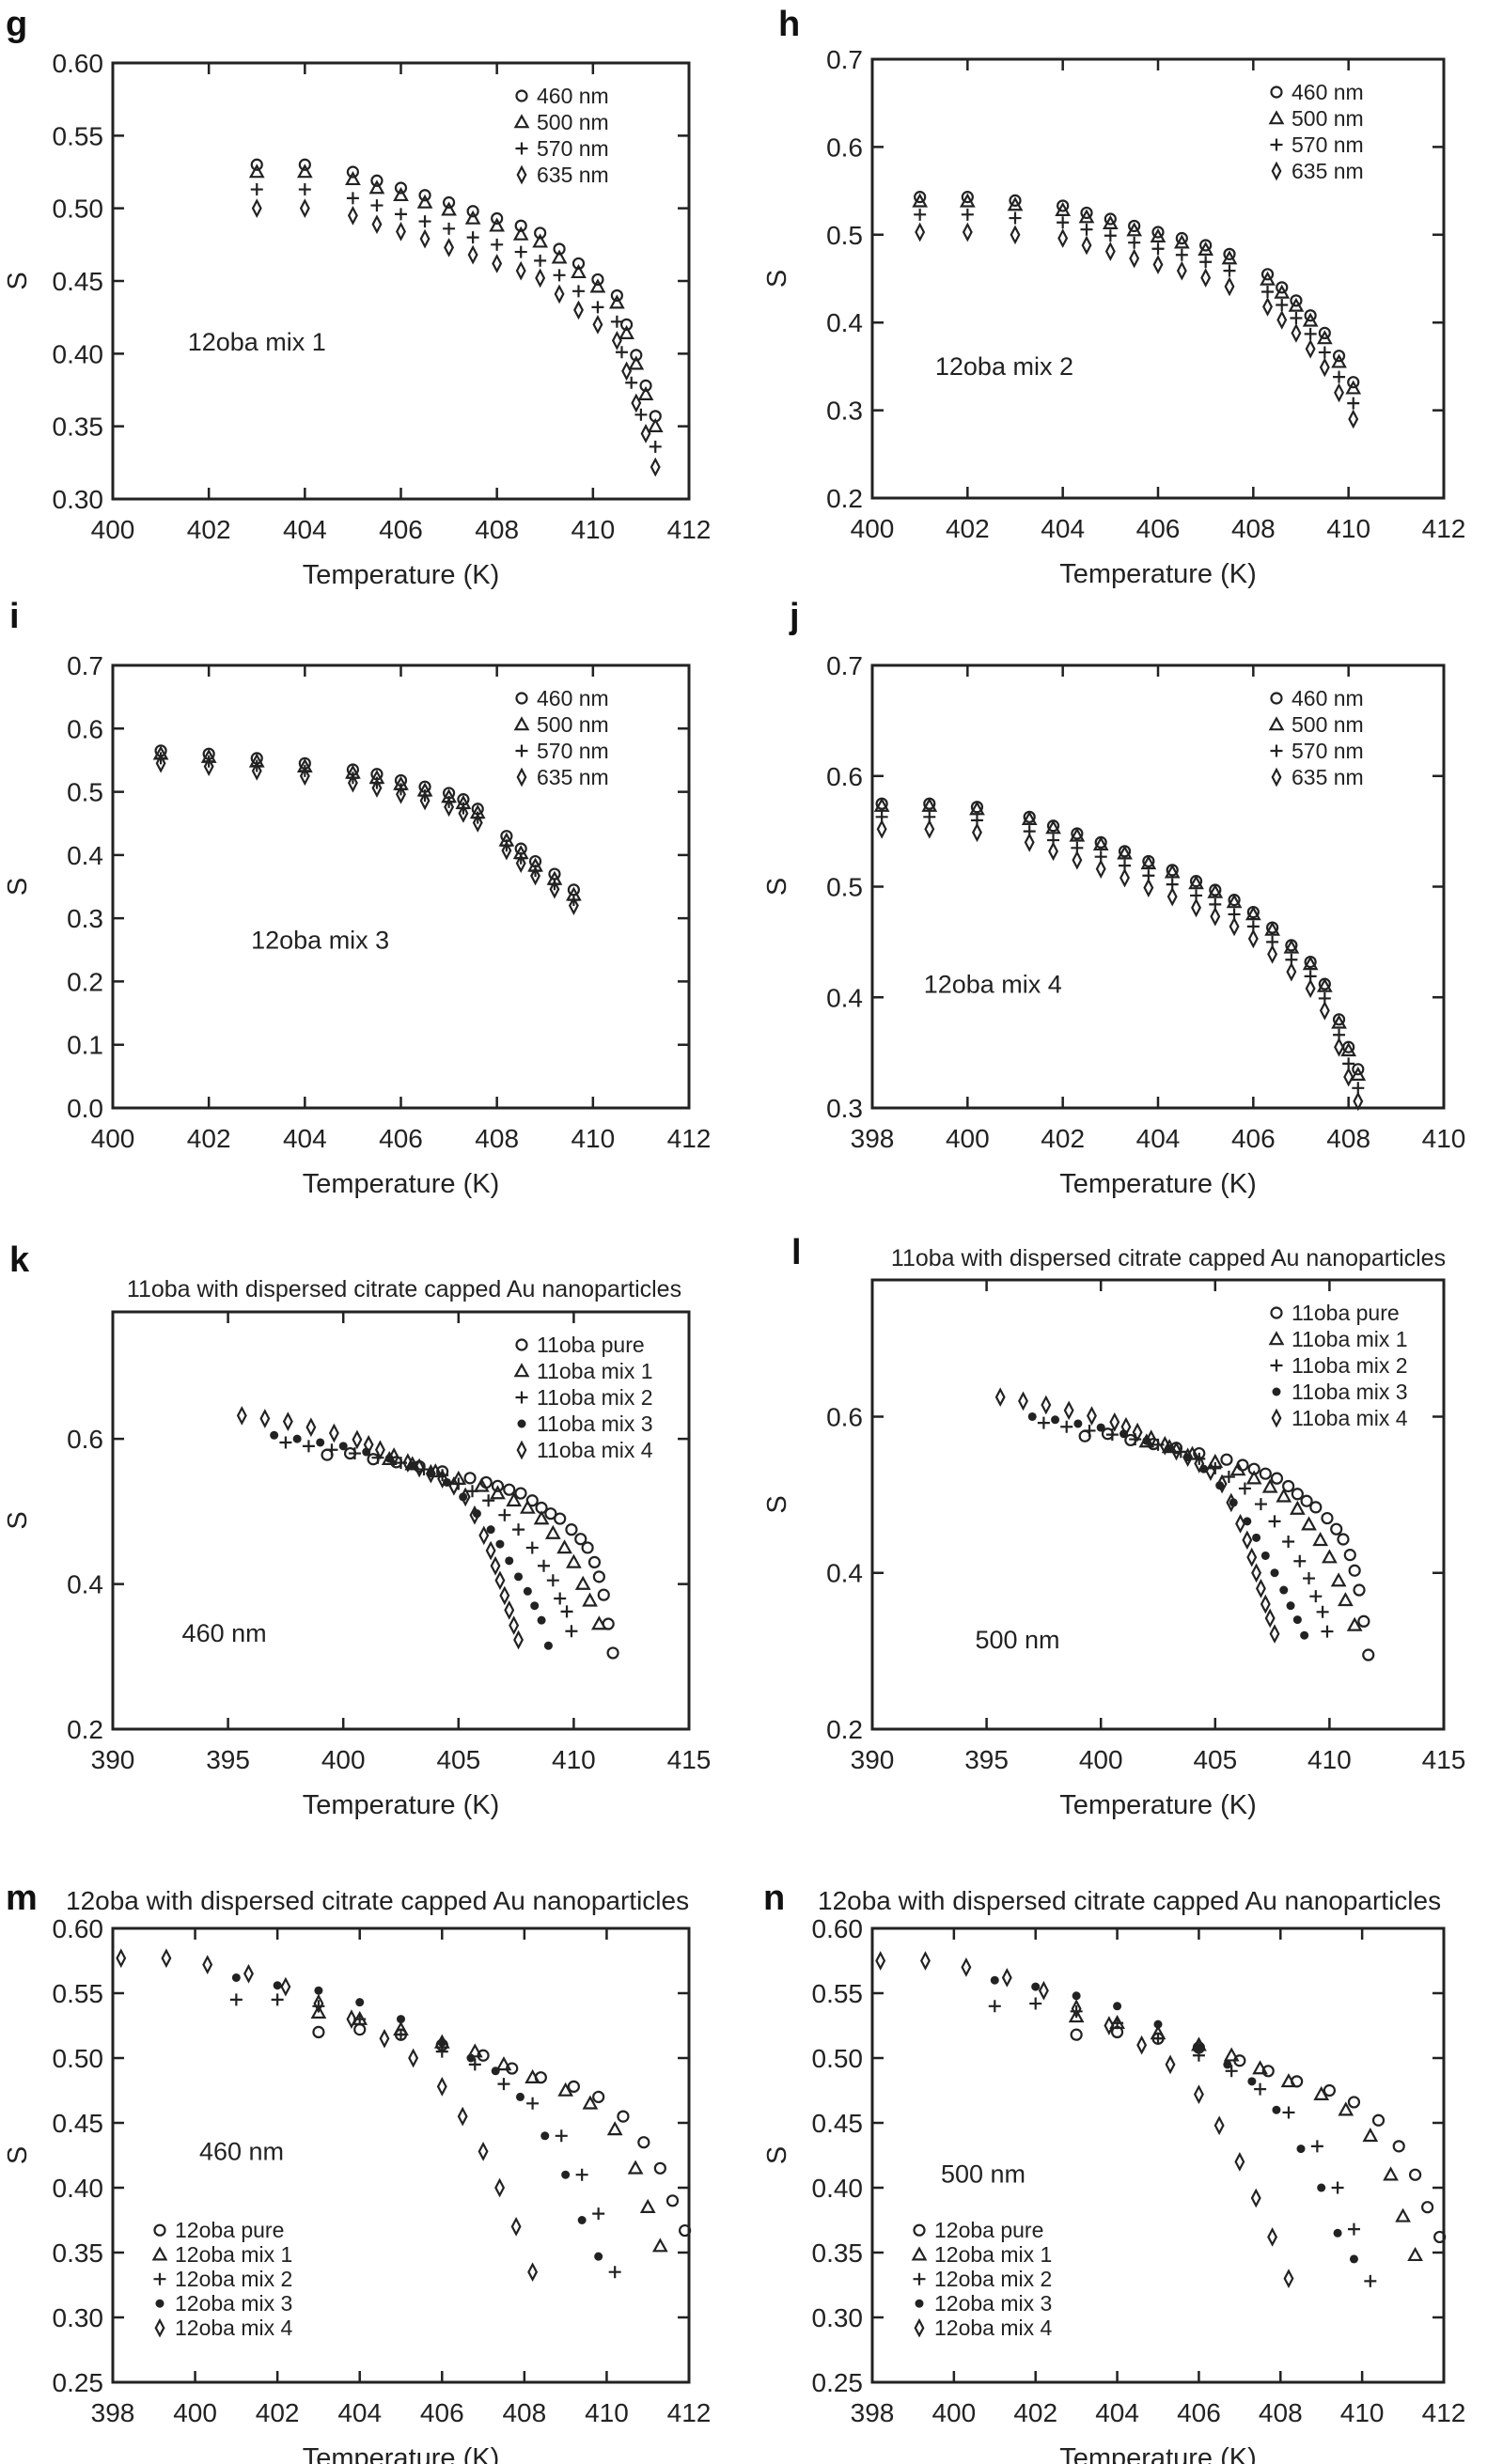 The width and height of the screenshot is (1503, 2464). I want to click on legend-label: 11oba mix 2, so click(595, 1397).